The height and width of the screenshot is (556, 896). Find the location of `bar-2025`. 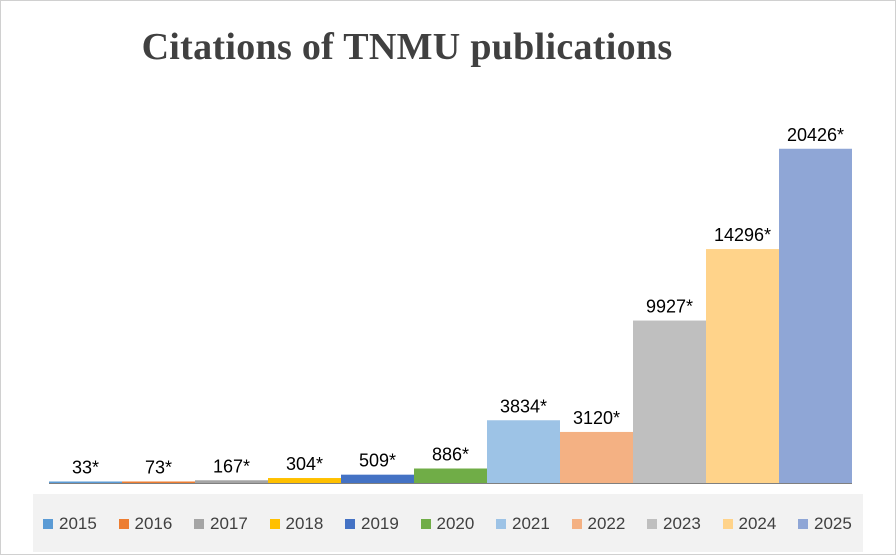

bar-2025 is located at coordinates (815, 316).